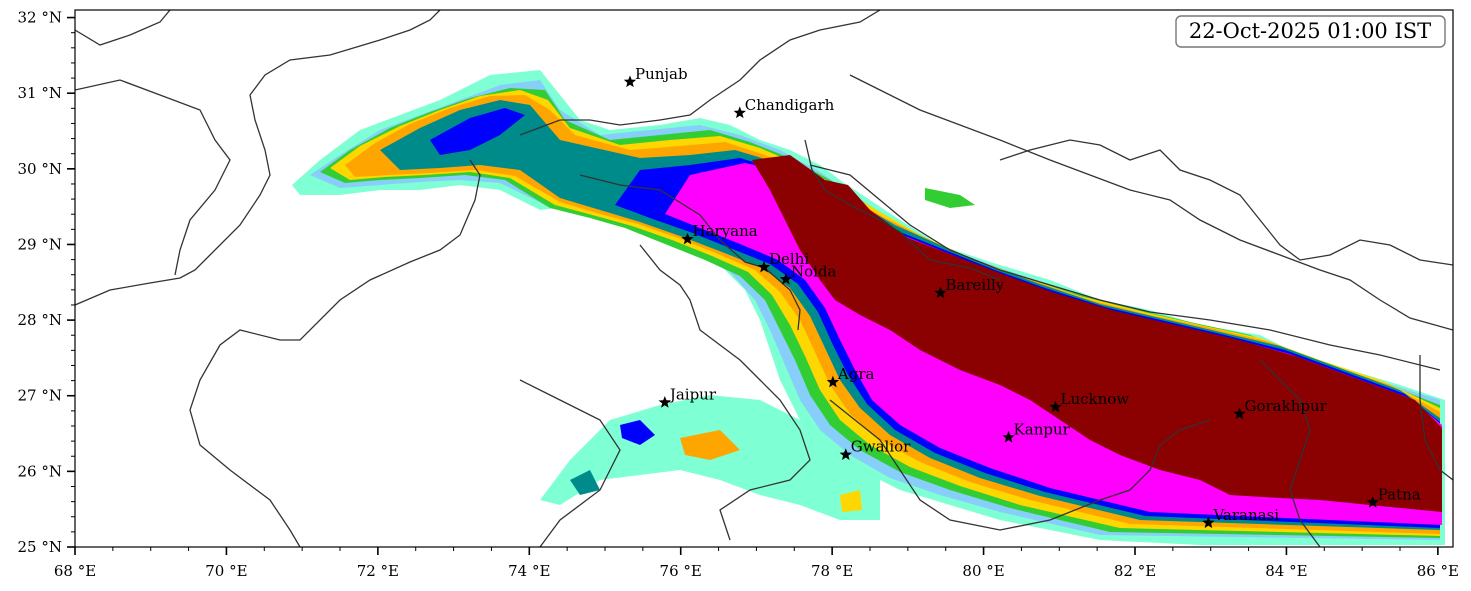 This screenshot has width=1471, height=591. What do you see at coordinates (856, 374) in the screenshot?
I see `city-label: Agra` at bounding box center [856, 374].